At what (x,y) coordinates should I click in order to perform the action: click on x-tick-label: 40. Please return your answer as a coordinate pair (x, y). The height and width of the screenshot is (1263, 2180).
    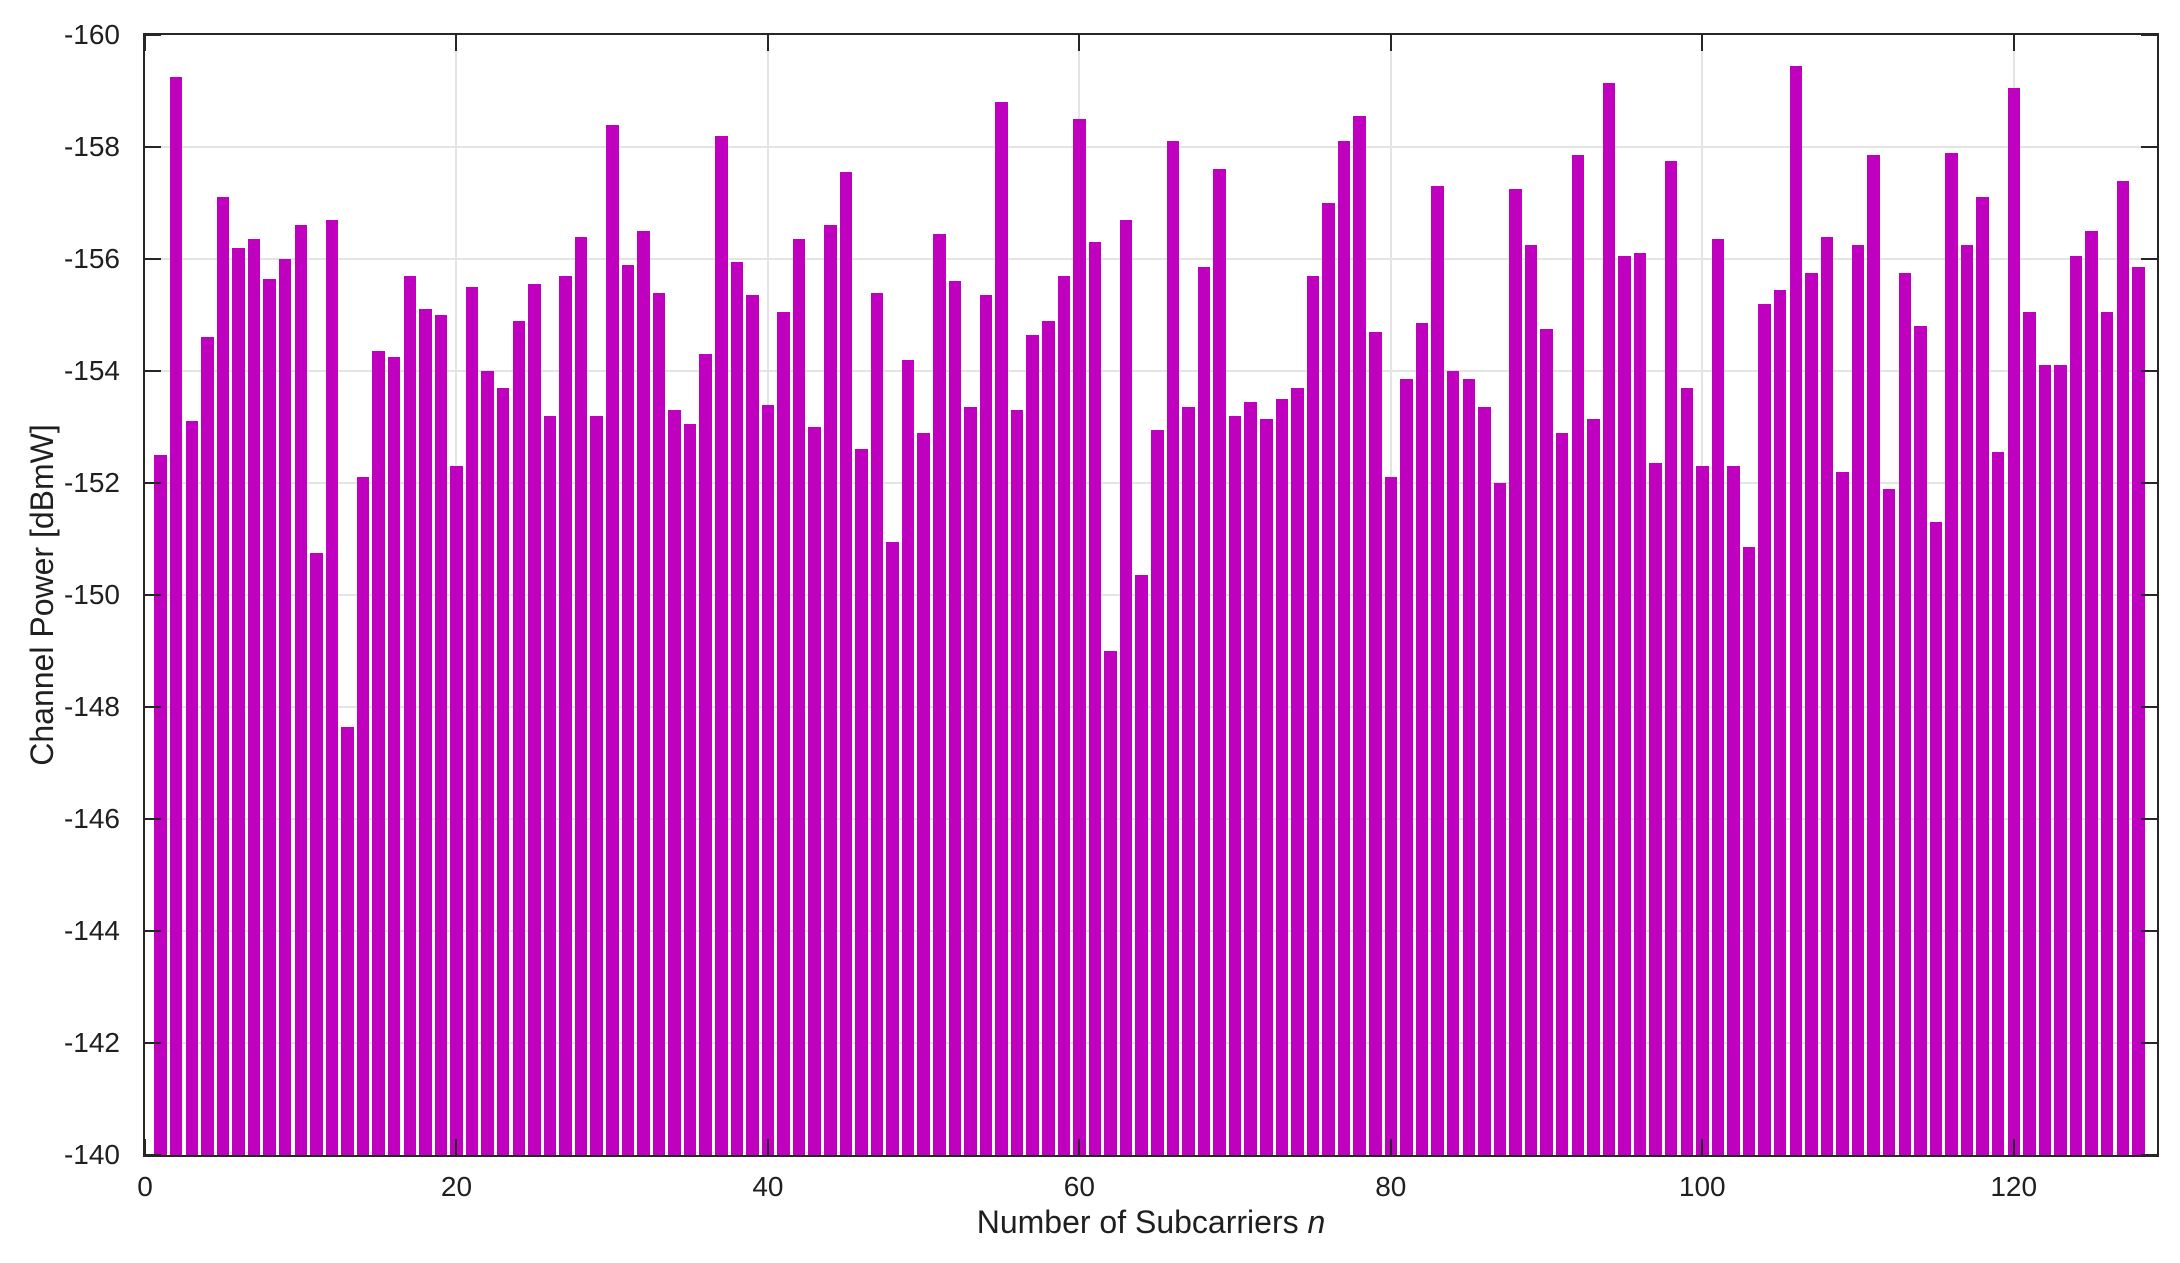
    Looking at the image, I should click on (768, 1186).